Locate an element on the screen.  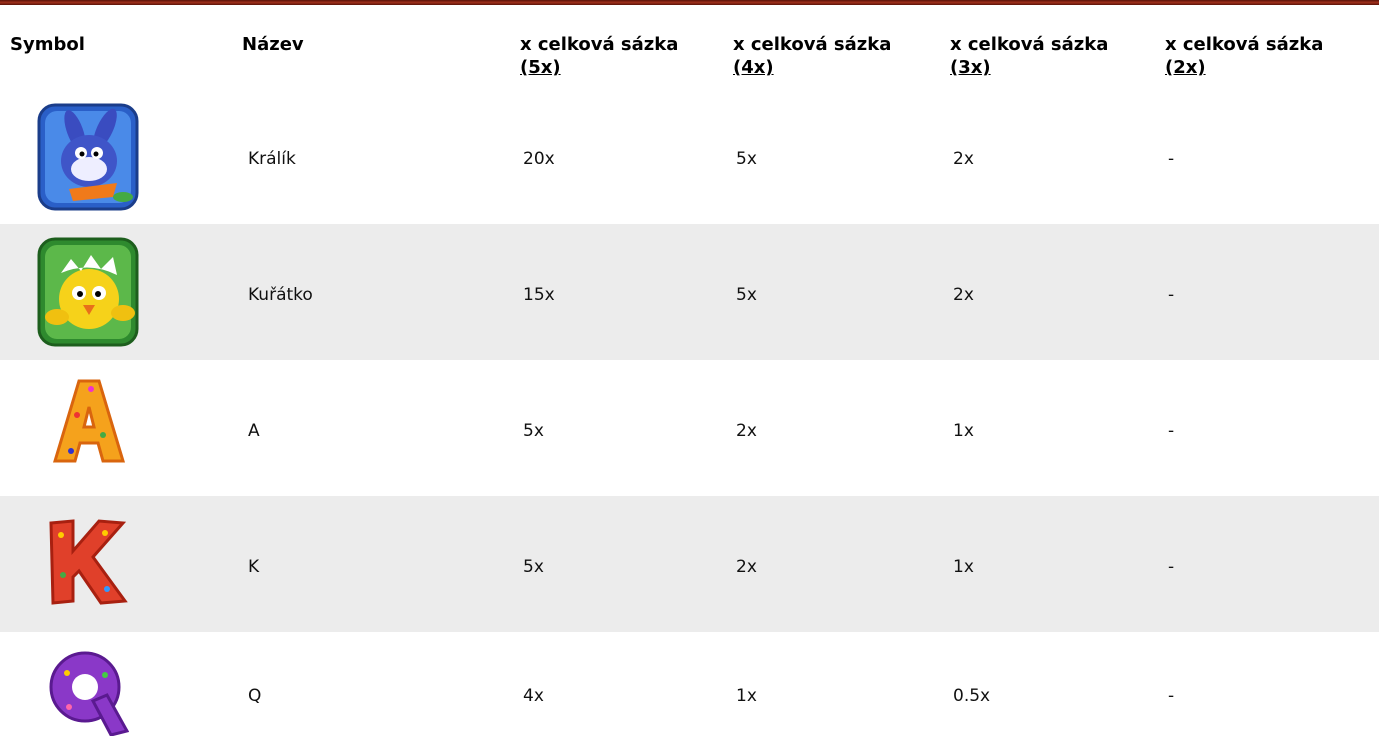
header-cell: x celková sázka (3x) is located at coordinates (1029, 56).